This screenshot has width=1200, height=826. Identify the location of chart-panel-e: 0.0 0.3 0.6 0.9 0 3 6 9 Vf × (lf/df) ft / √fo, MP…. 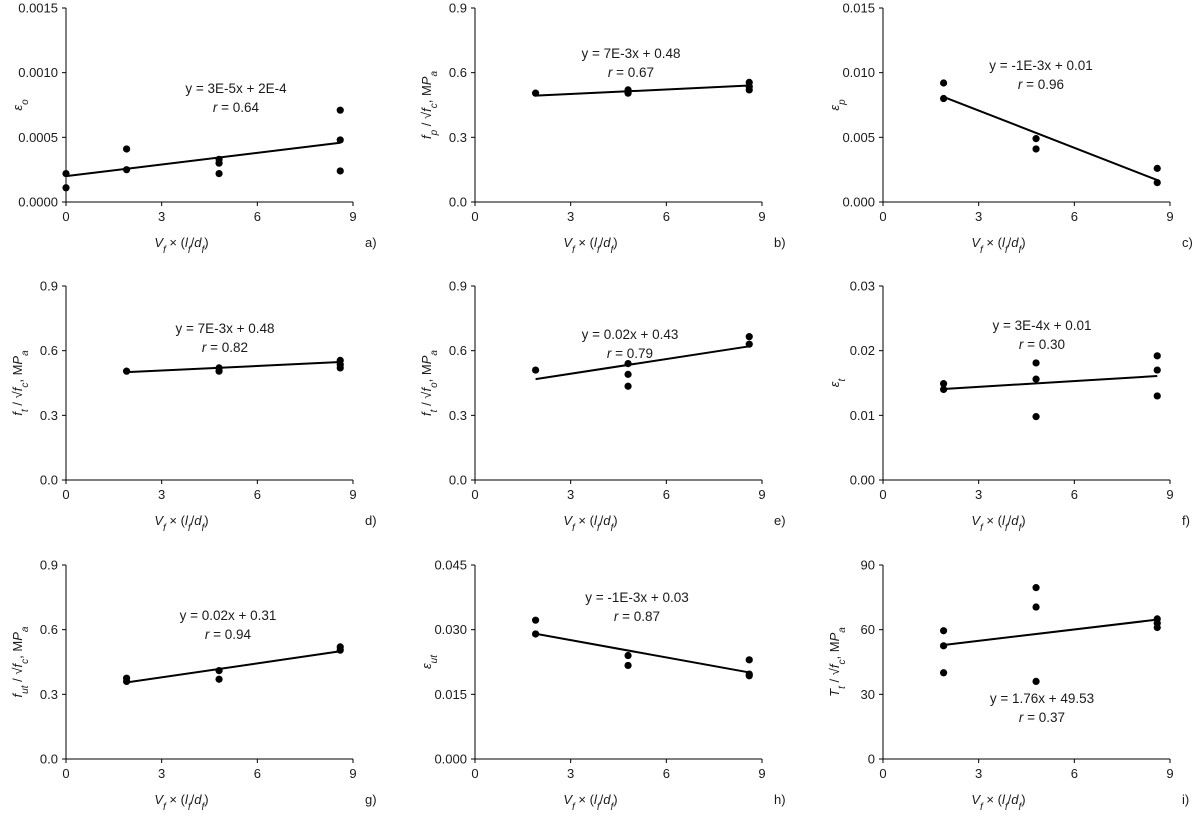
(602, 406).